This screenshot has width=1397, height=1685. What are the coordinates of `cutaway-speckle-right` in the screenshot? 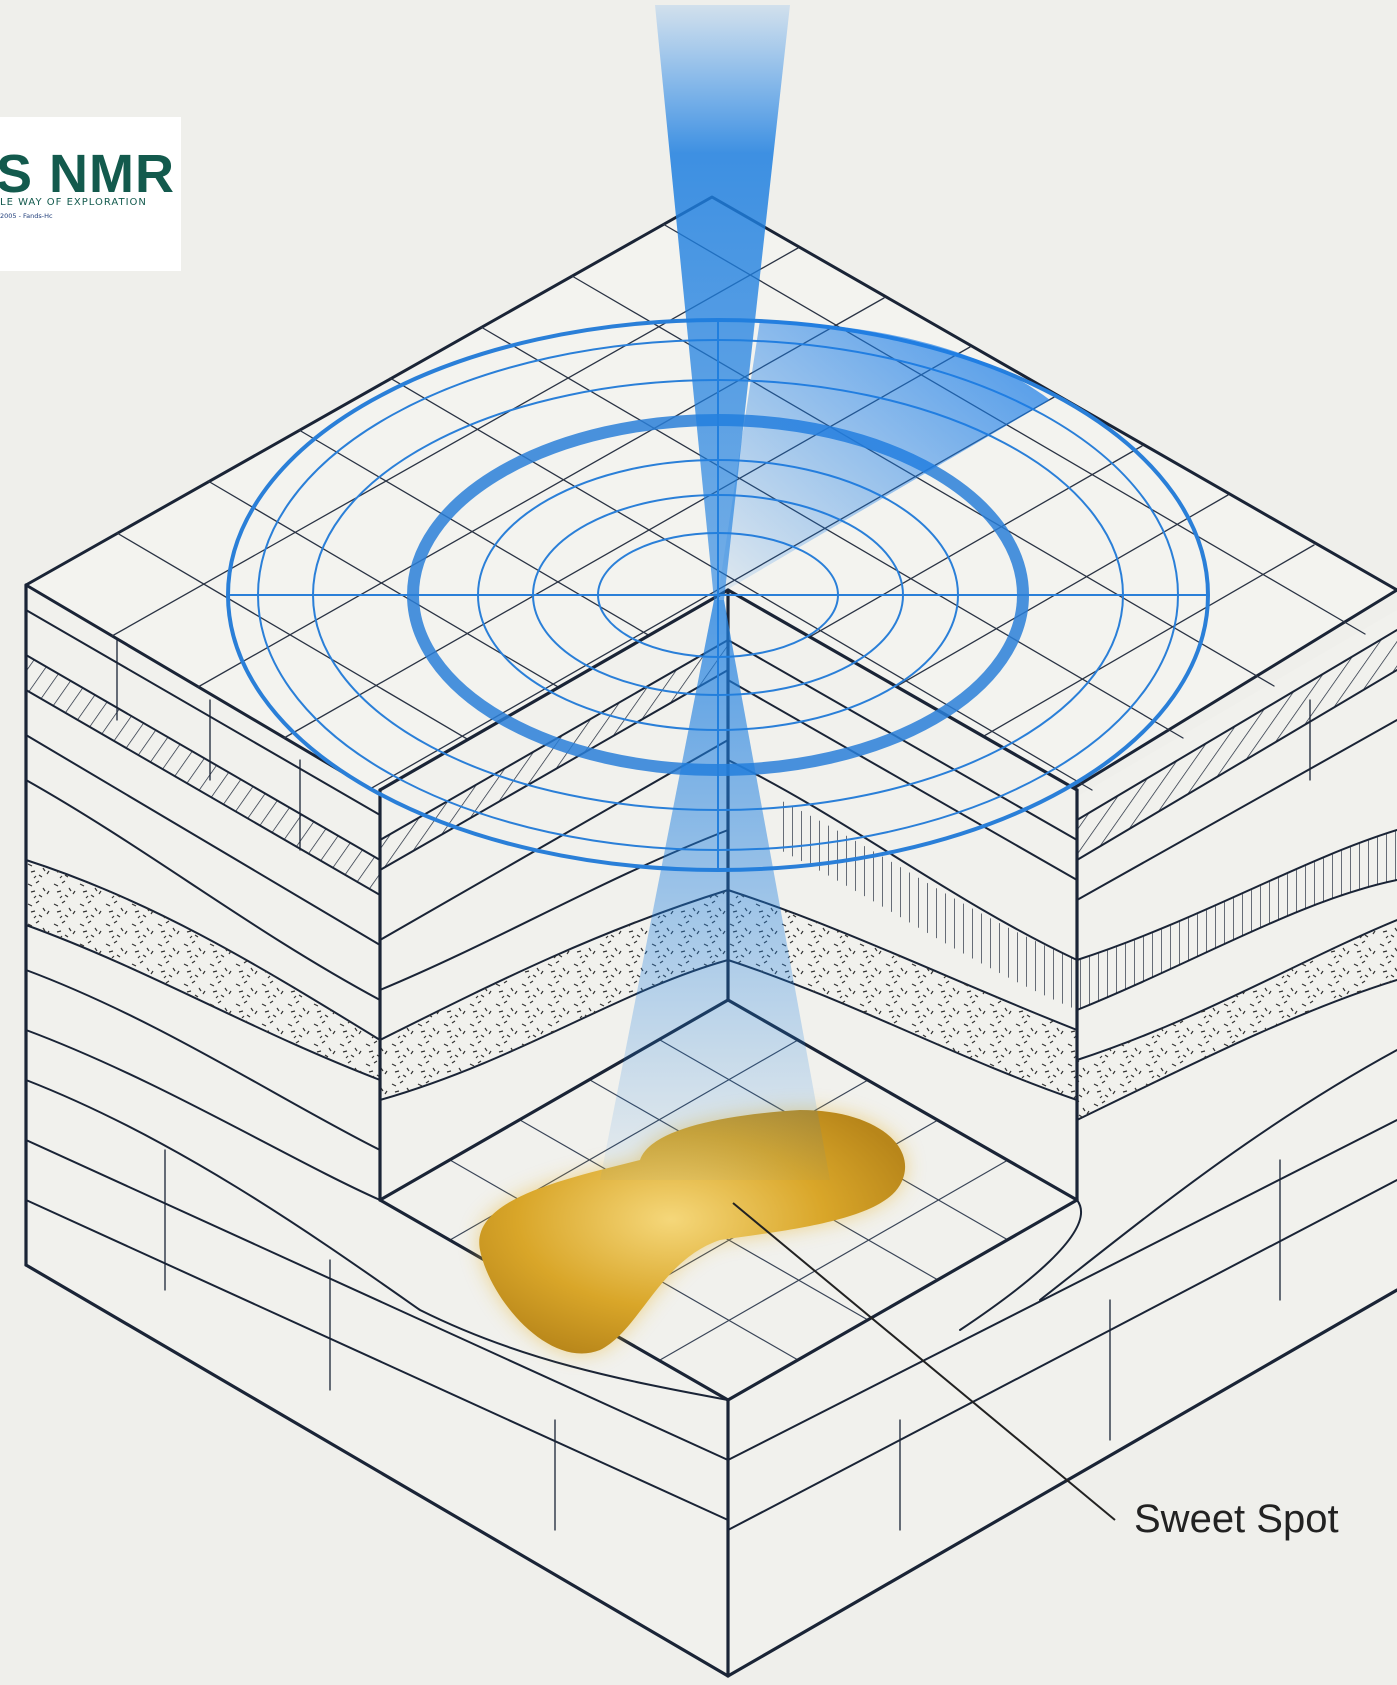 It's located at (902, 995).